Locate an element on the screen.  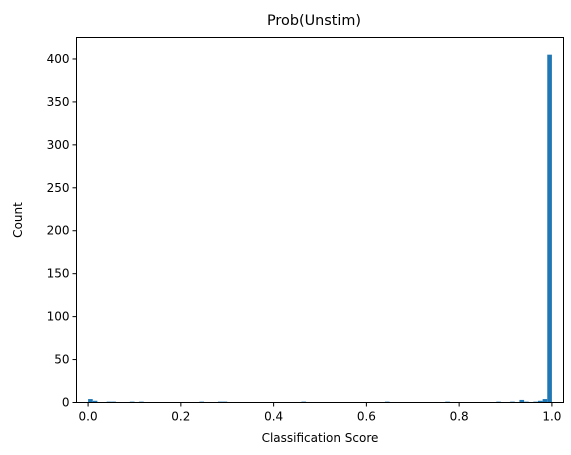
x-tick-label: 0.2 is located at coordinates (180, 417).